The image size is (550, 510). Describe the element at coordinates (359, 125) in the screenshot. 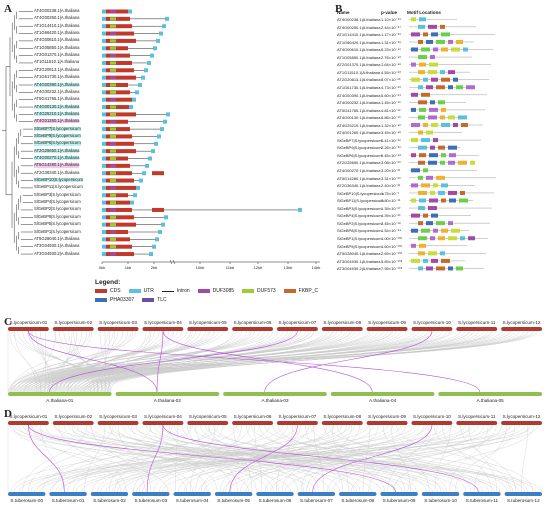

I see `motif-row-name: AT4G25210.1|A.thaliana` at that location.